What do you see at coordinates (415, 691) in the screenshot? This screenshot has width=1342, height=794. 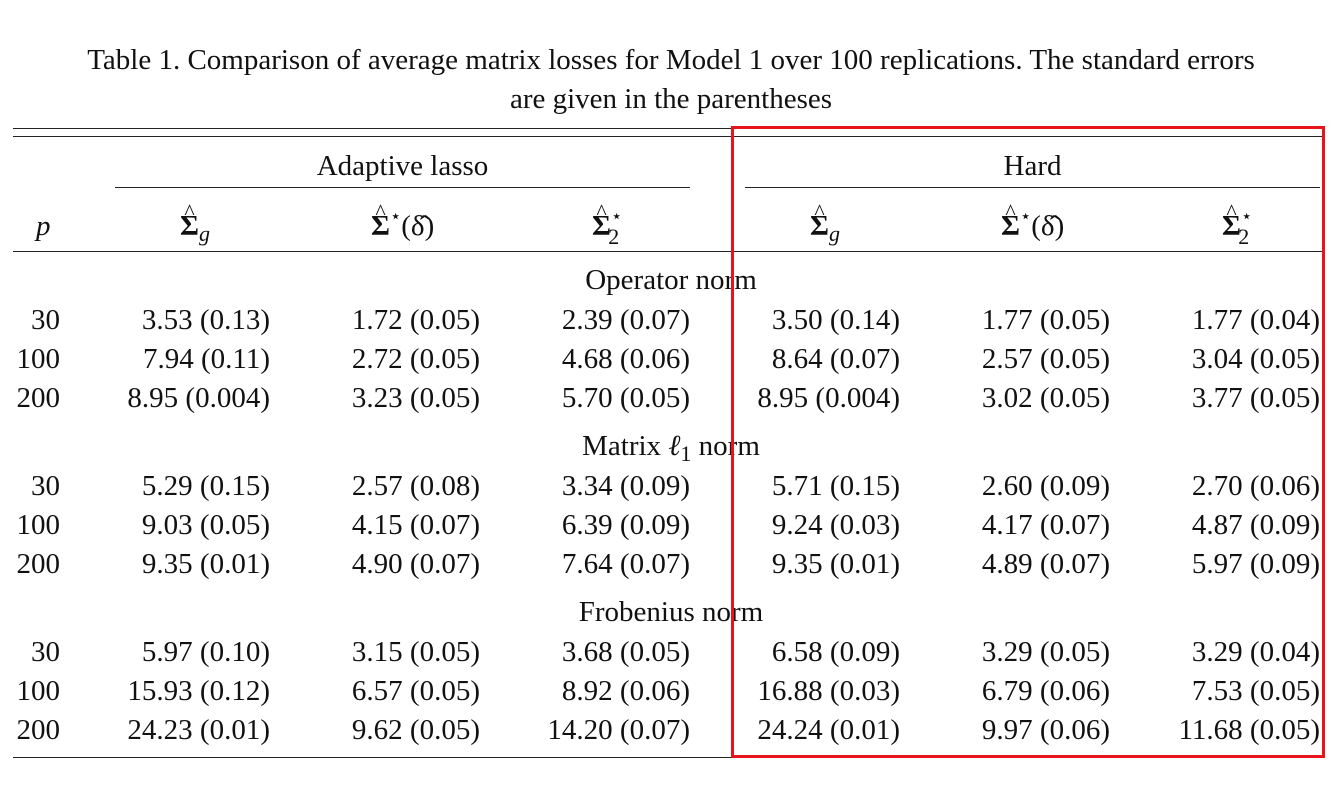 I see `table-cell: 6.57 (0.05)` at bounding box center [415, 691].